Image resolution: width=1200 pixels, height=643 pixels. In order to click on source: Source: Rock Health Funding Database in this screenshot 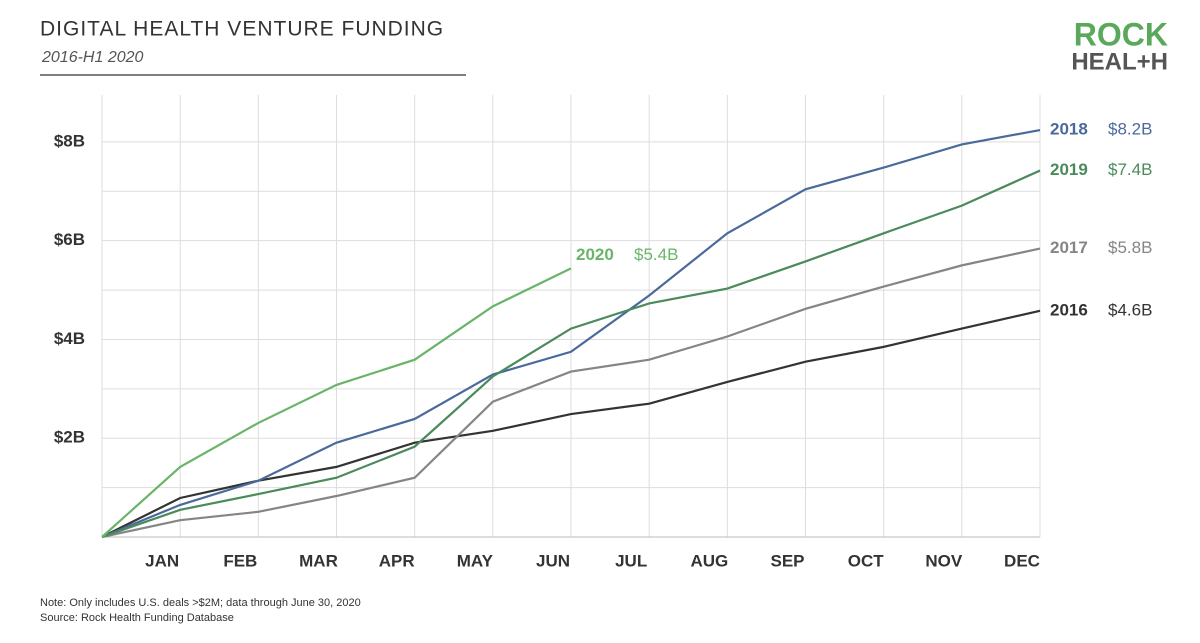, I will do `click(137, 618)`.